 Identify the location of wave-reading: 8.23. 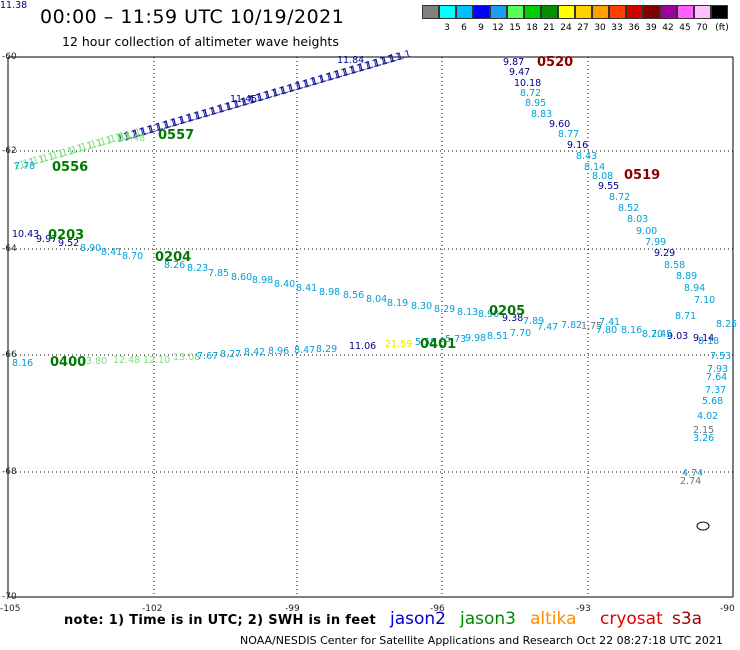
(198, 268).